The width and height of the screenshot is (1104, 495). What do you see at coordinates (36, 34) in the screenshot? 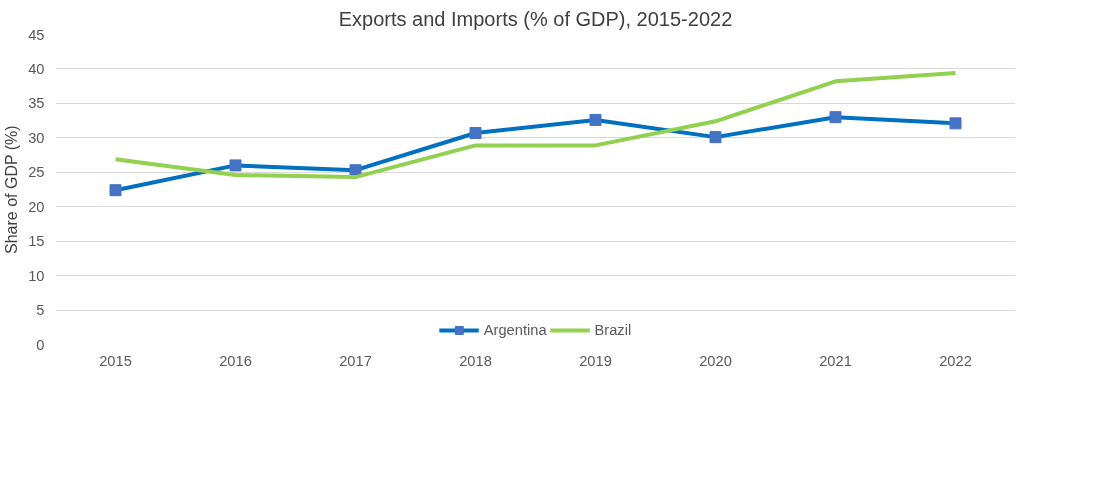
I see `y-tick-label: 45` at bounding box center [36, 34].